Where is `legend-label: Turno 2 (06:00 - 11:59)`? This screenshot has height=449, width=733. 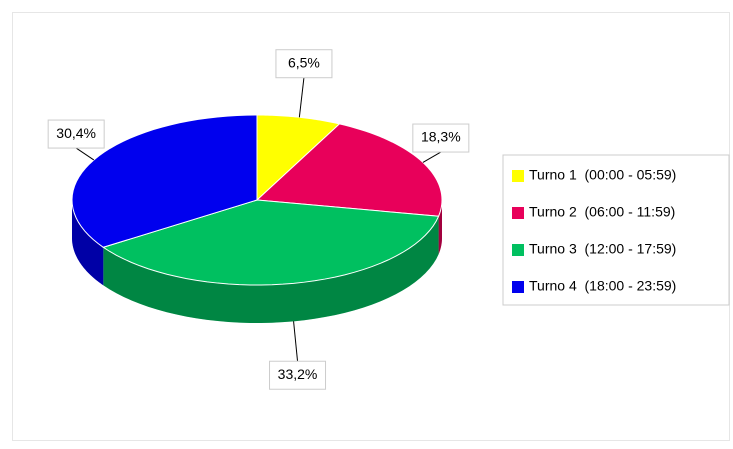 legend-label: Turno 2 (06:00 - 11:59) is located at coordinates (602, 212).